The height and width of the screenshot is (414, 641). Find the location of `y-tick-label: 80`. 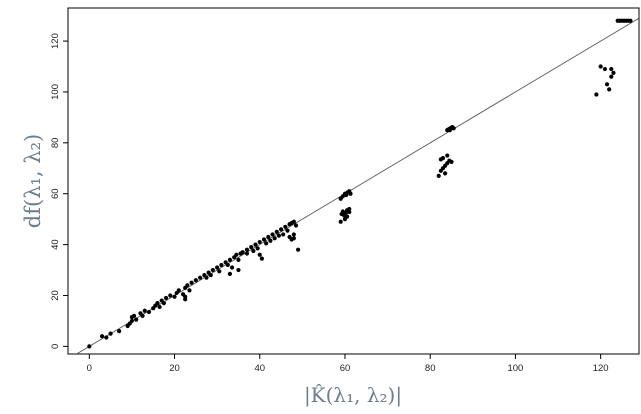

y-tick-label: 80 is located at coordinates (55, 143).